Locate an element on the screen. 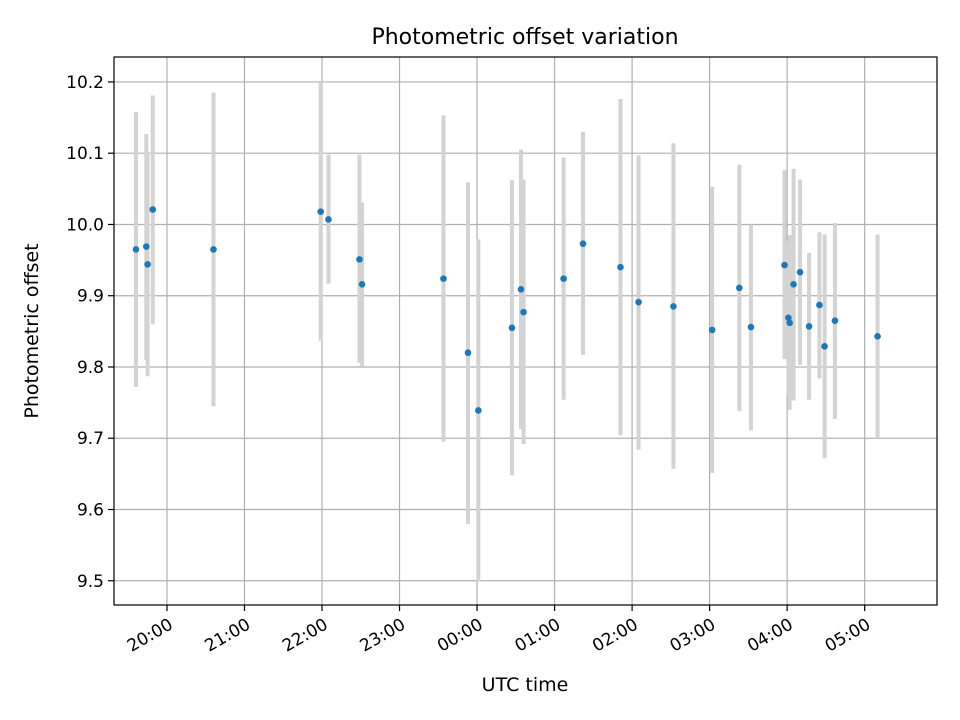  y-axis-ticks: 9.5 9.6 9.7 9.8 9.9 10.0 10.1 10.2 is located at coordinates (90, 332).